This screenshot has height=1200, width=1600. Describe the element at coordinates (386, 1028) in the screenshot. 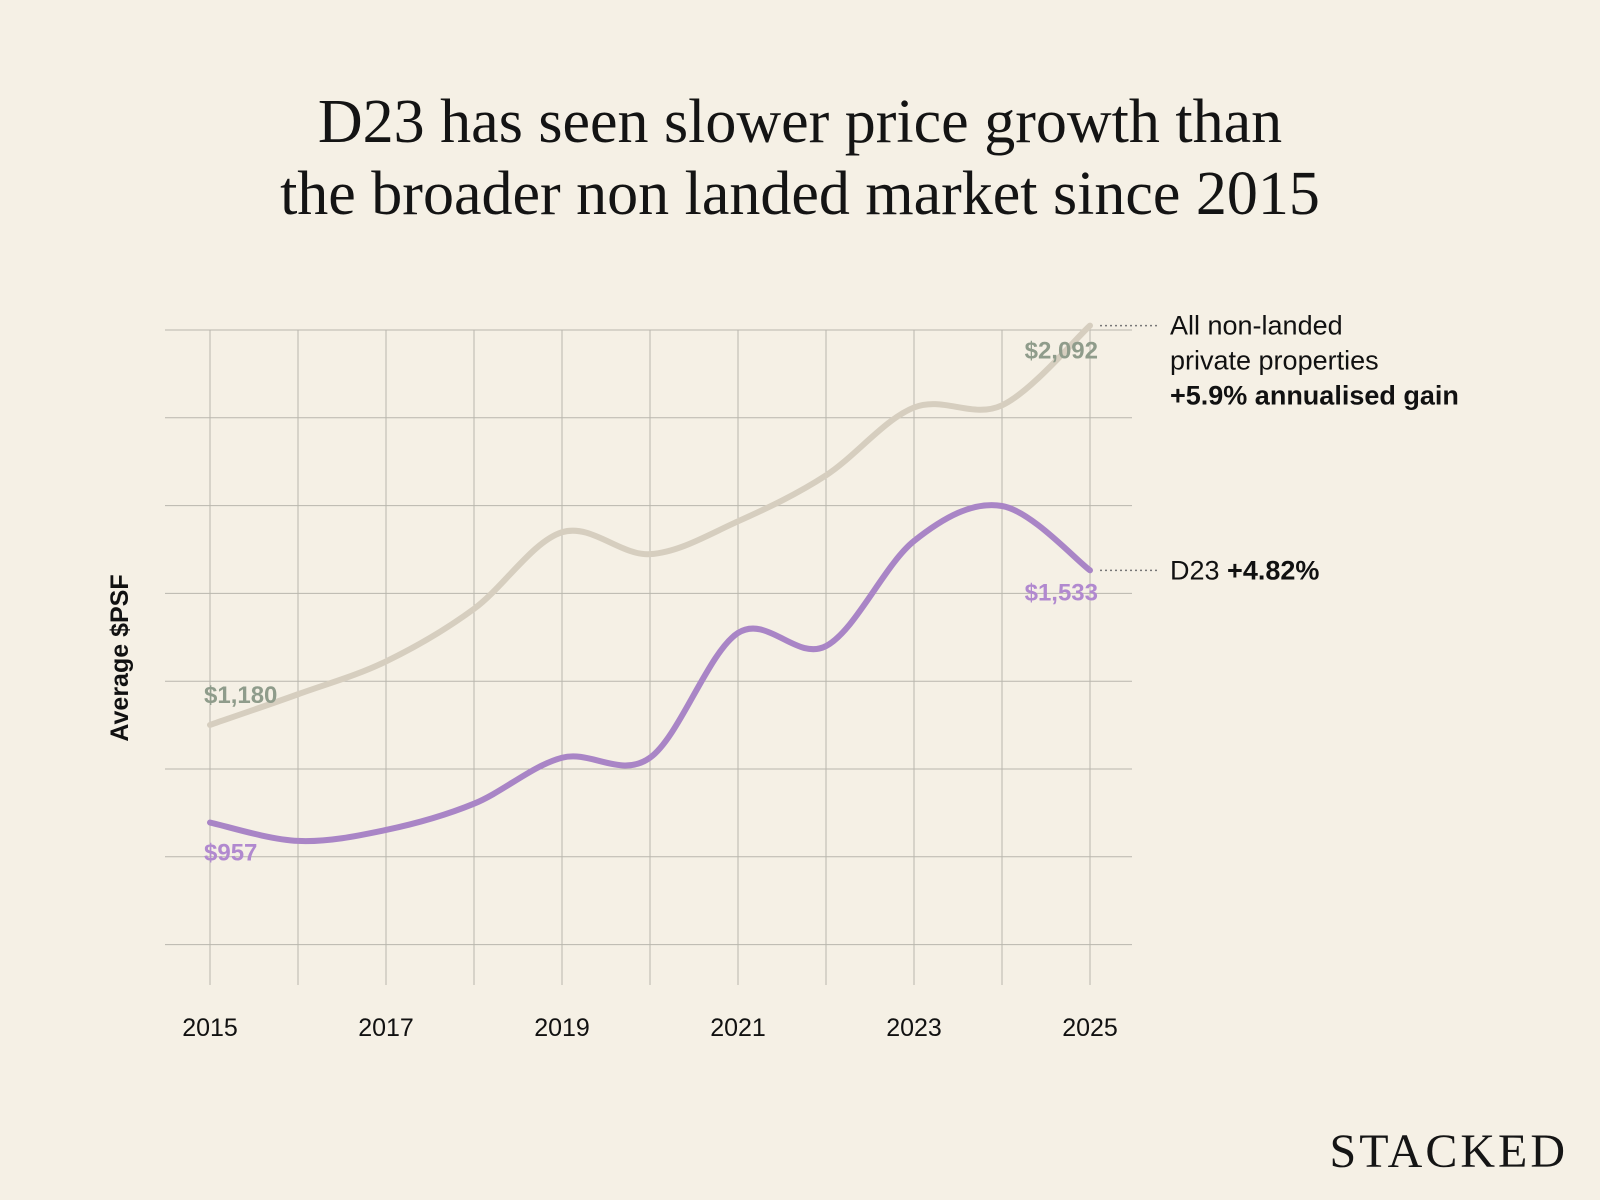

I see `x-tick-label: 2017` at that location.